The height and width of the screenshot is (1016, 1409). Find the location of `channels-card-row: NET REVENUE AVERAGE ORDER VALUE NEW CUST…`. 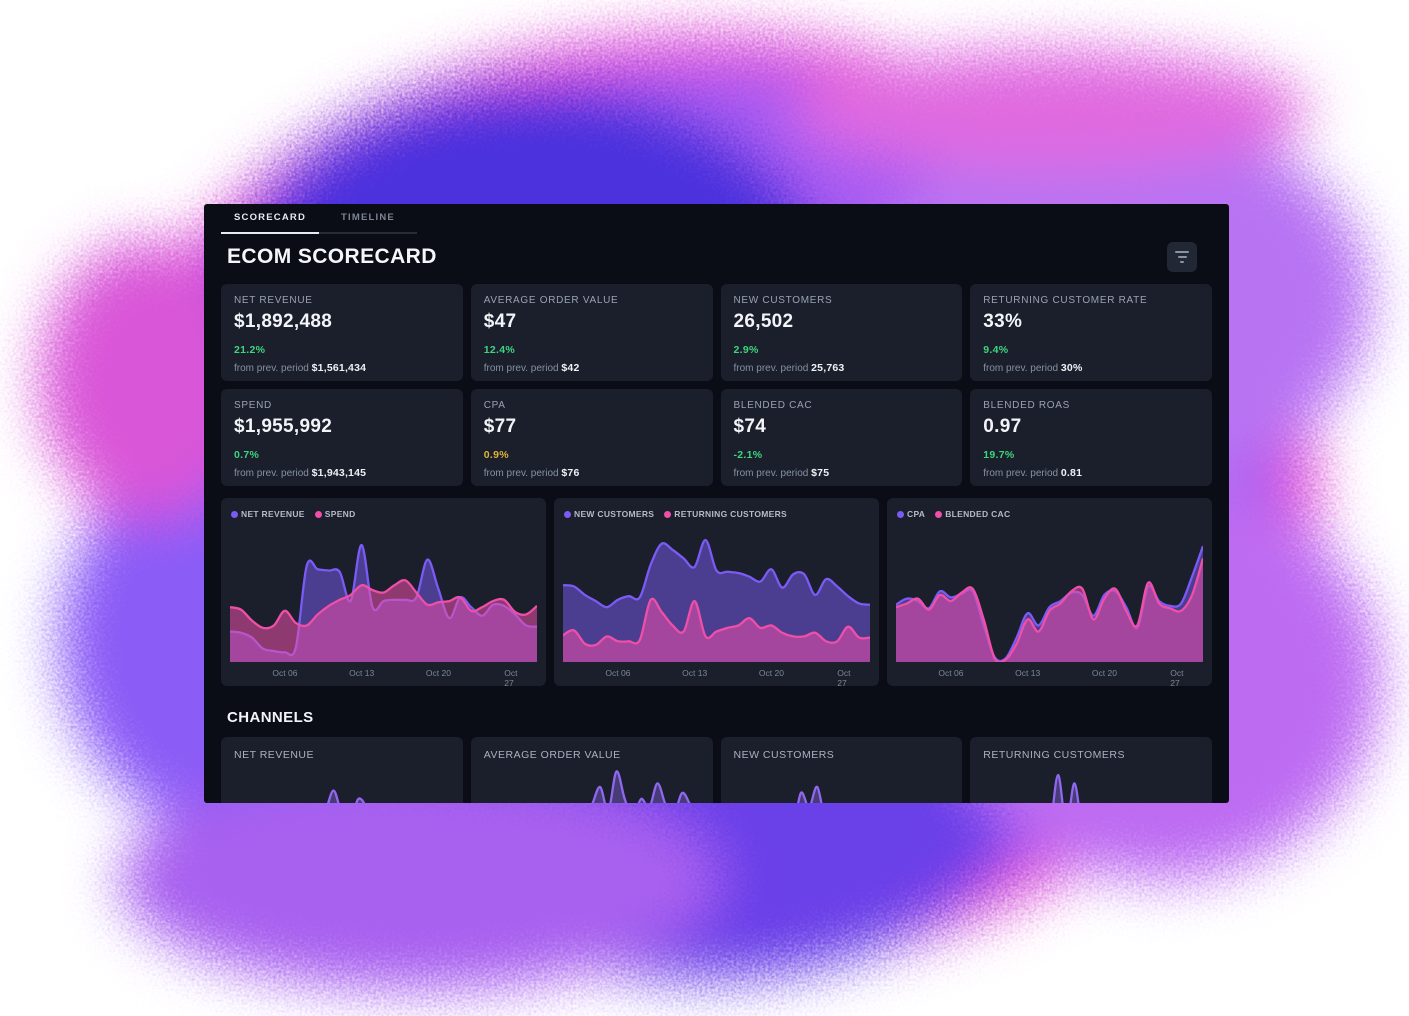

channels-card-row: NET REVENUE AVERAGE ORDER VALUE NEW CUST… is located at coordinates (716, 770).